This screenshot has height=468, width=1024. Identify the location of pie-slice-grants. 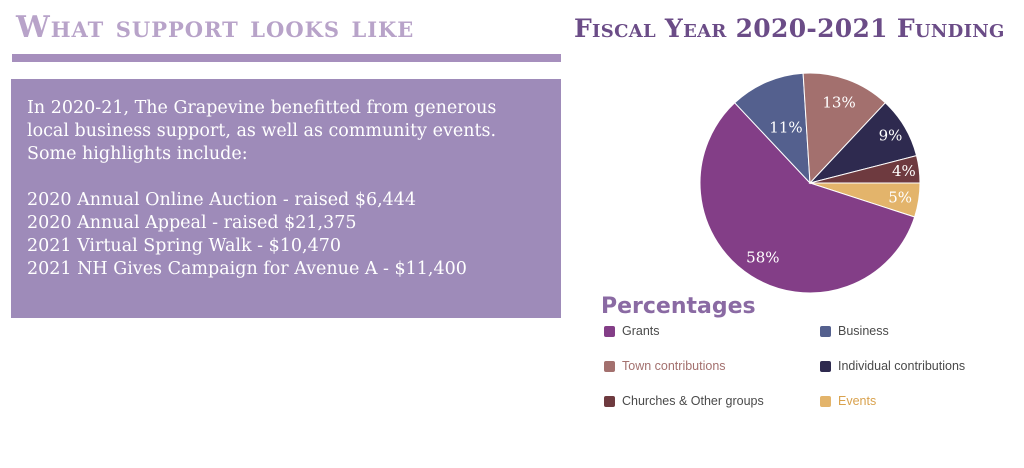
(807, 198).